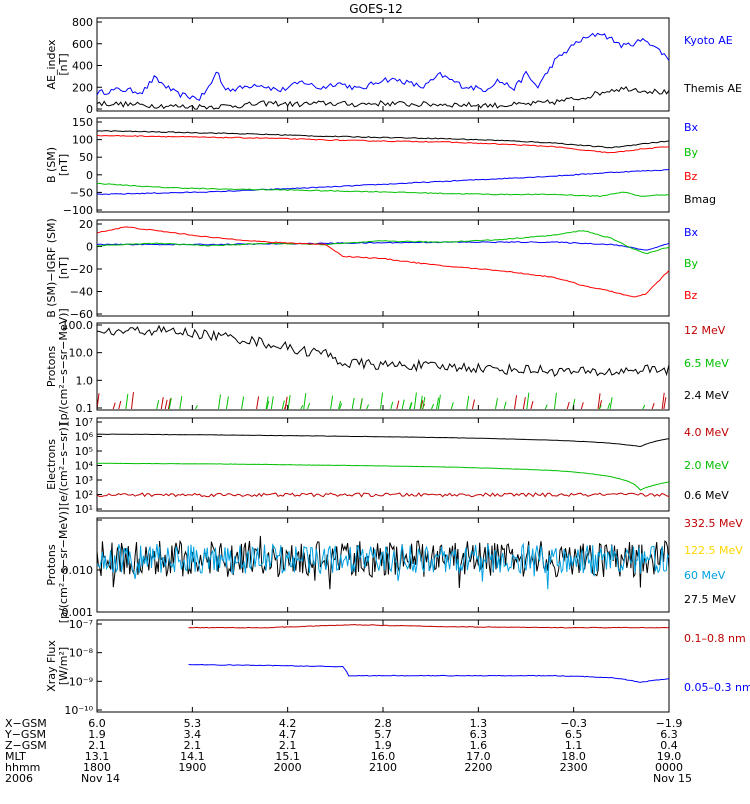  I want to click on y-tick-label: 600, so click(82, 44).